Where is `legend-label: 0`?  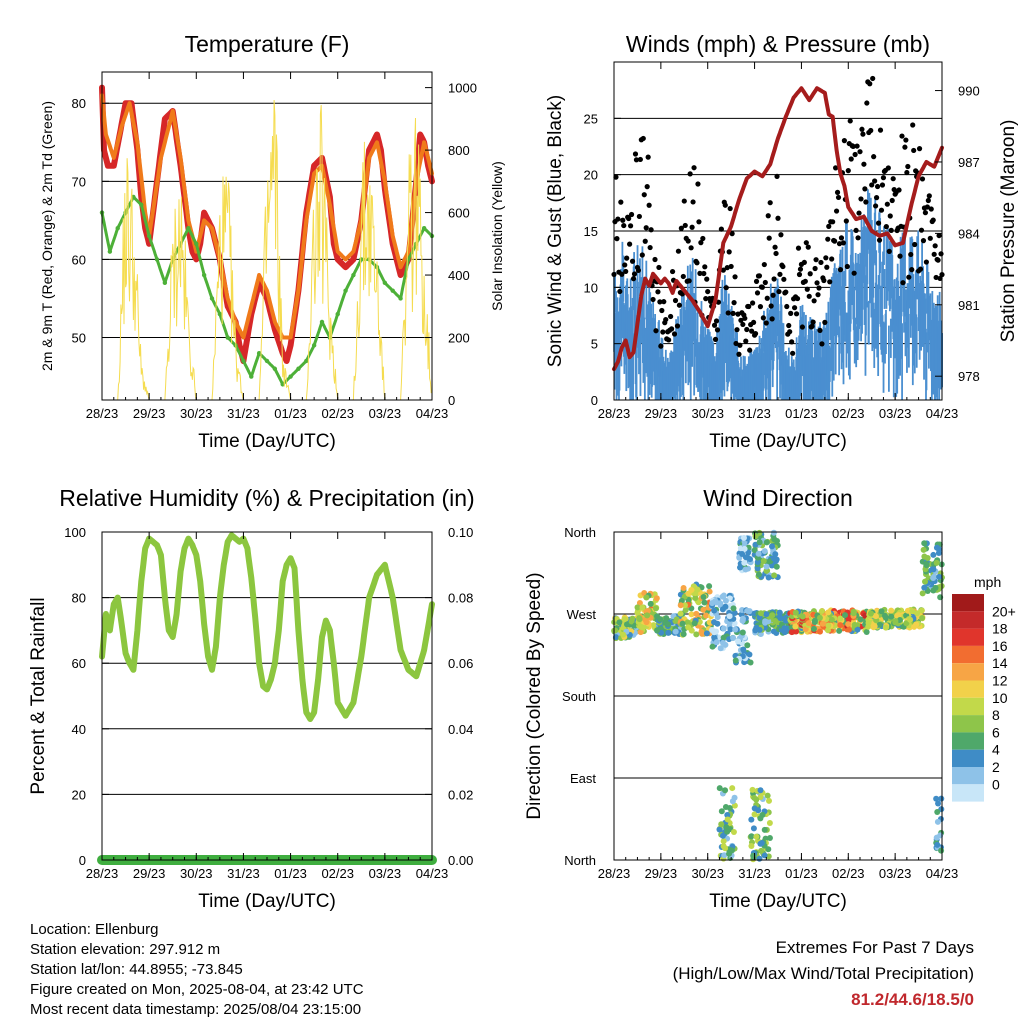
legend-label: 0 is located at coordinates (996, 784).